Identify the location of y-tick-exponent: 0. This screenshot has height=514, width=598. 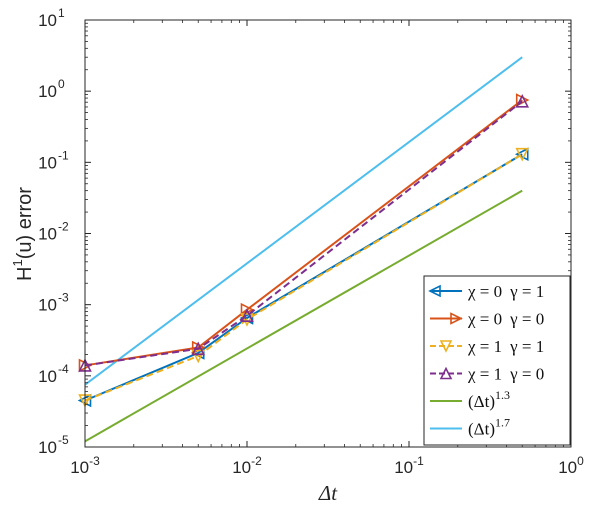
(61, 84).